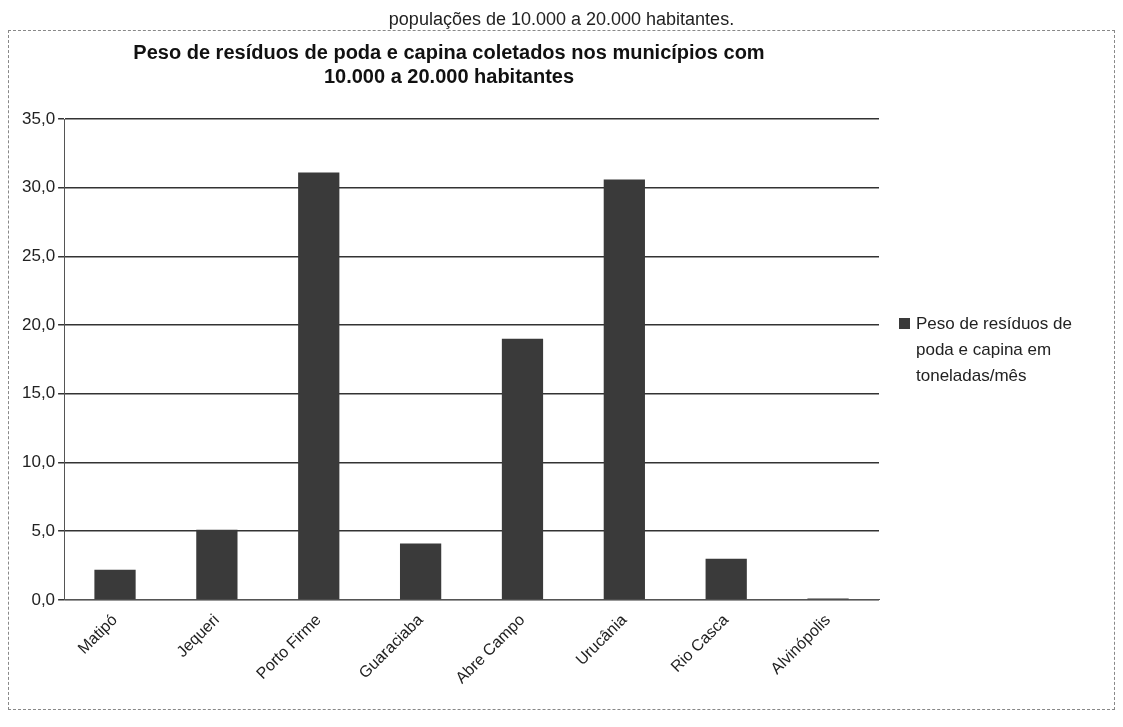  What do you see at coordinates (43, 599) in the screenshot?
I see `y-tick-label: 0,0` at bounding box center [43, 599].